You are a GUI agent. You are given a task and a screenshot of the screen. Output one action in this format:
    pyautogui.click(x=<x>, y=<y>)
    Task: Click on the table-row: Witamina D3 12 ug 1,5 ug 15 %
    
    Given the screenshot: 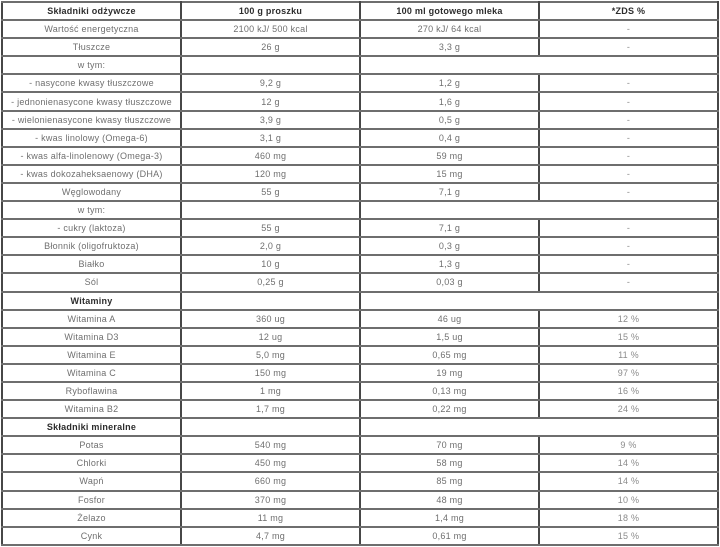 What is the action you would take?
    pyautogui.click(x=360, y=336)
    